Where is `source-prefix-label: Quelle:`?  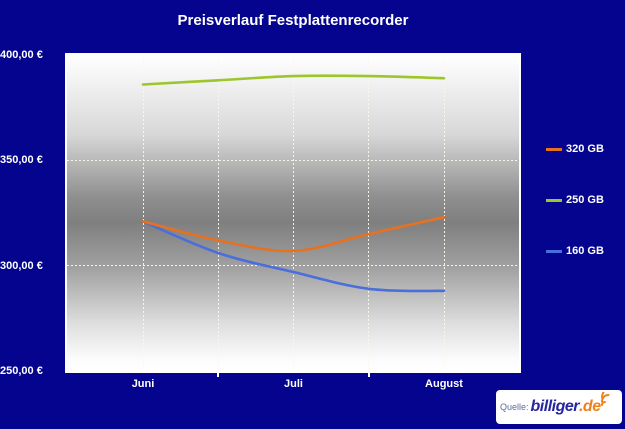
source-prefix-label: Quelle: is located at coordinates (514, 407).